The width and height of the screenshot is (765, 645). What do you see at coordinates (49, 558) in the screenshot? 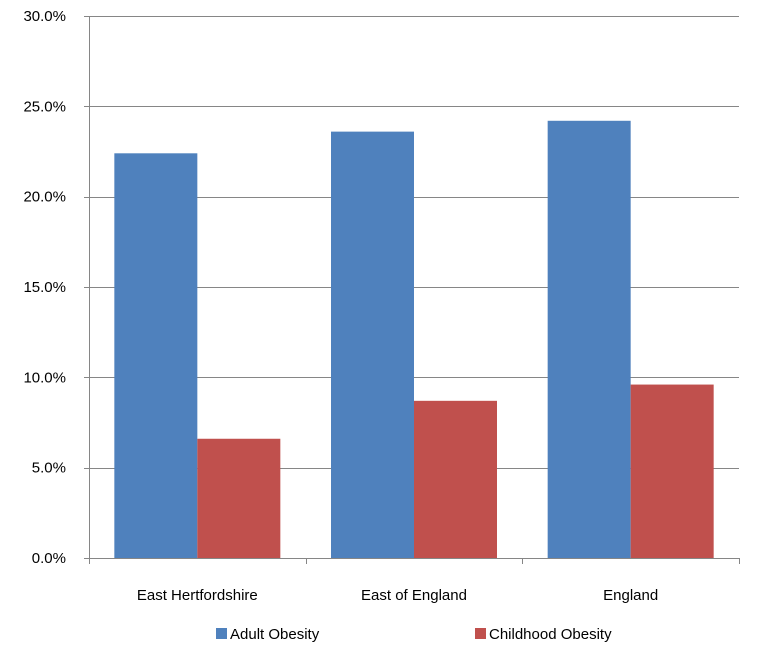
I see `y-tick-label: 0.0%` at bounding box center [49, 558].